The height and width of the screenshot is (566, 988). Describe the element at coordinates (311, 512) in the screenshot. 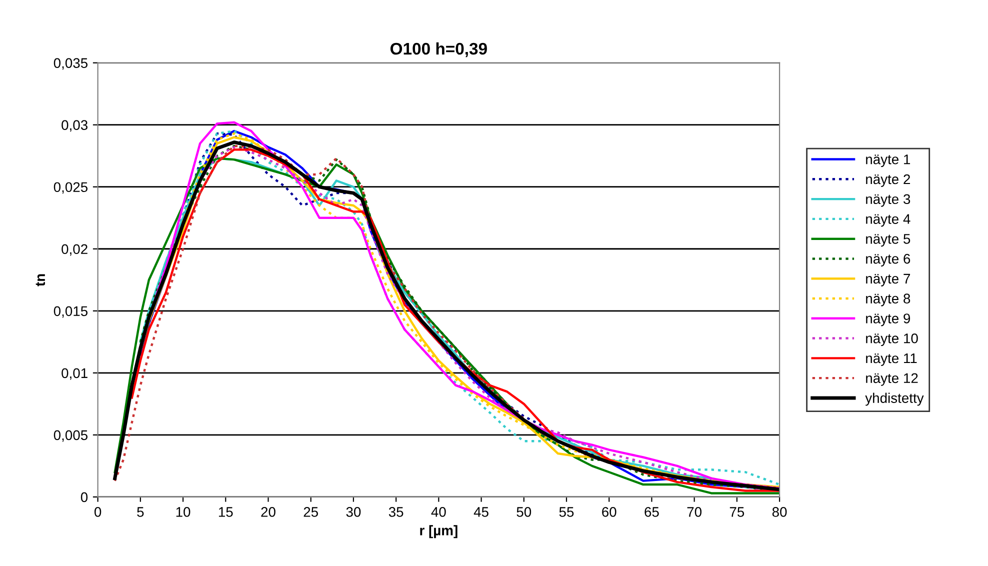

I see `x-tick-label: 25` at that location.